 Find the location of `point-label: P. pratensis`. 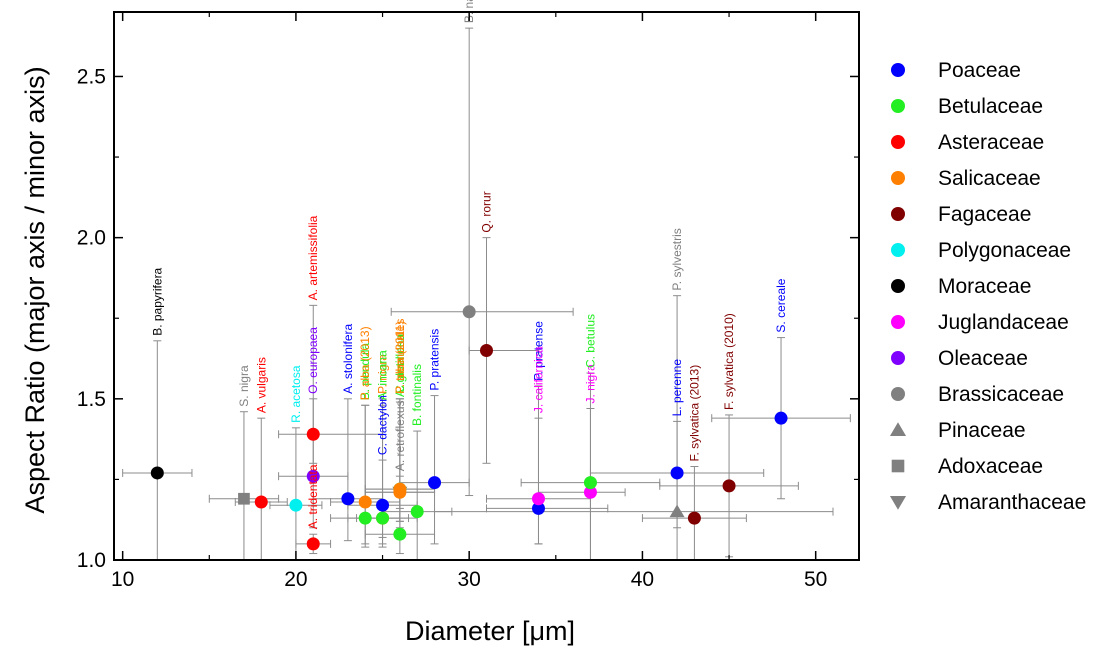

point-label: P. pratensis is located at coordinates (435, 360).